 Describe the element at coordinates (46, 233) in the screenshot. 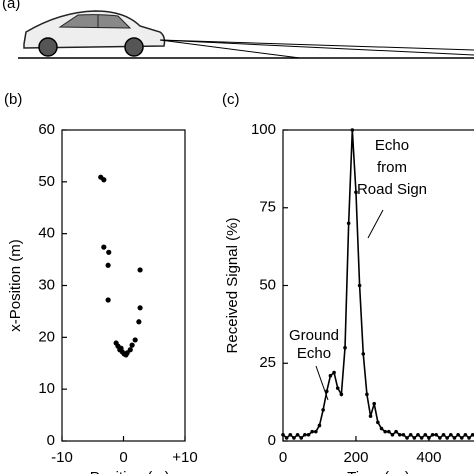

I see `y-tick-label: 40` at that location.